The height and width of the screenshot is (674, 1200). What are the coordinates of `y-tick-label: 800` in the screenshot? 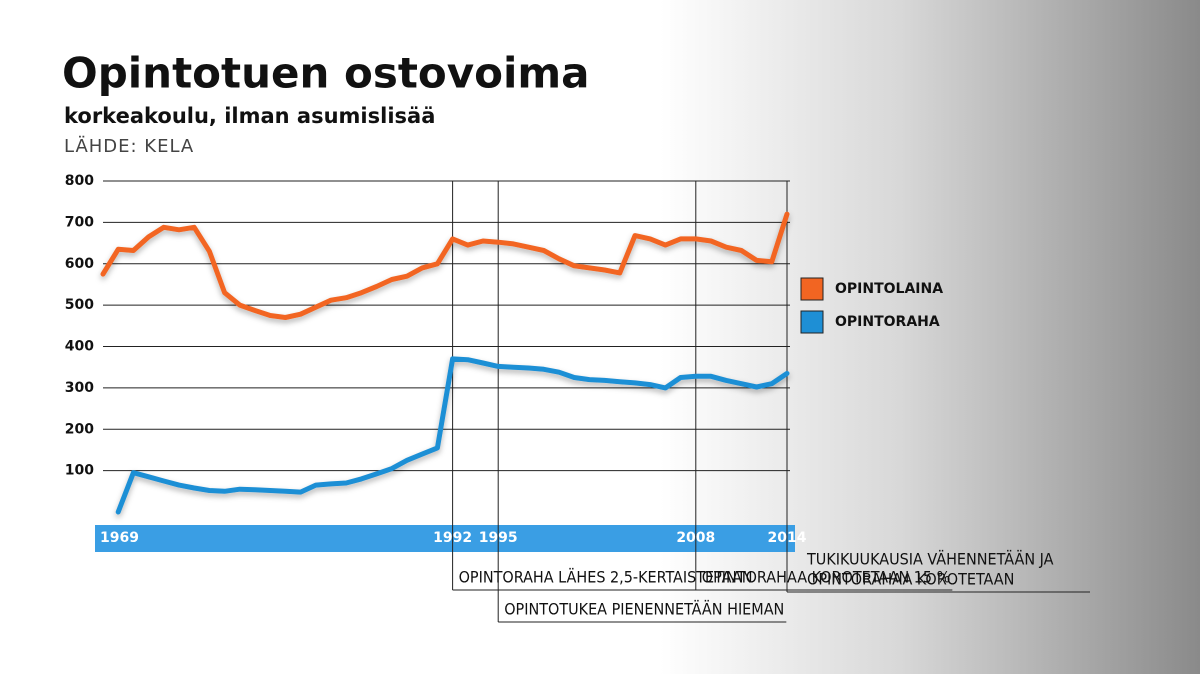 It's located at (79, 181).